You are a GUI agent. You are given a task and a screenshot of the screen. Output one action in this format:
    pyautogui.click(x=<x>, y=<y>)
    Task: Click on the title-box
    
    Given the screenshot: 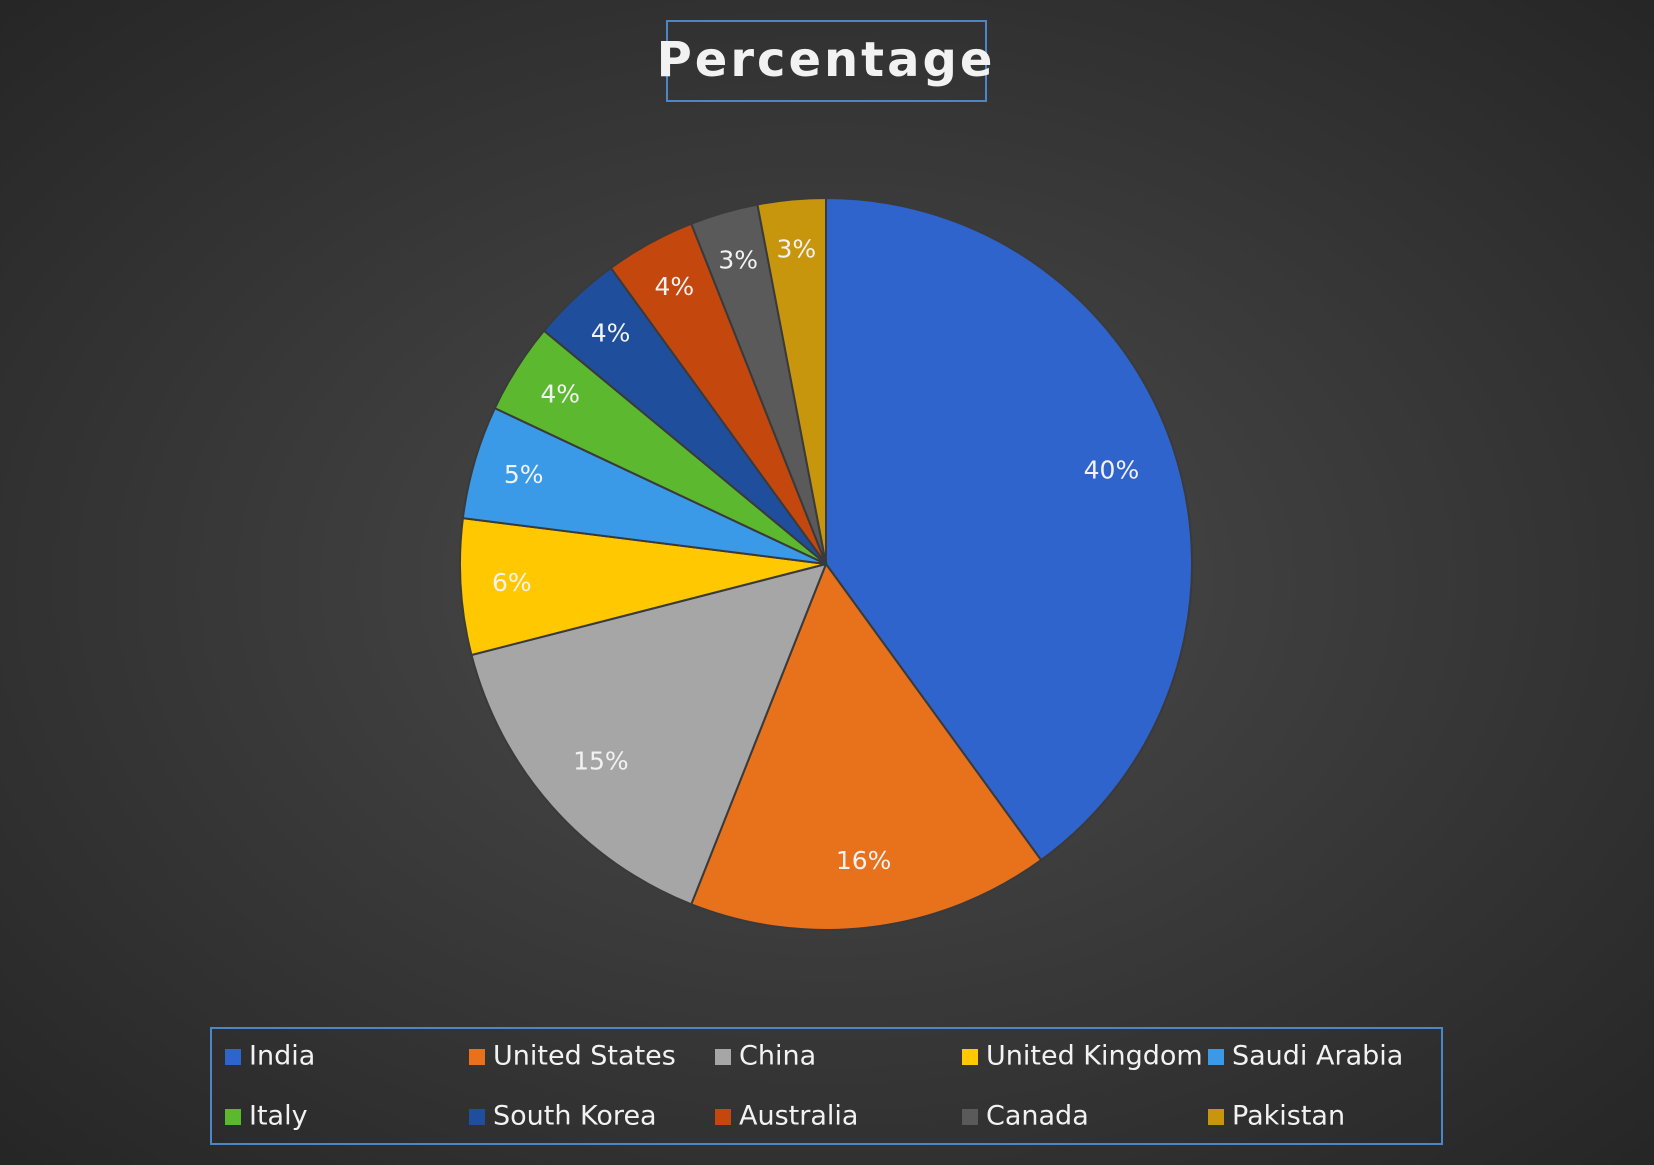 What is the action you would take?
    pyautogui.click(x=826, y=61)
    